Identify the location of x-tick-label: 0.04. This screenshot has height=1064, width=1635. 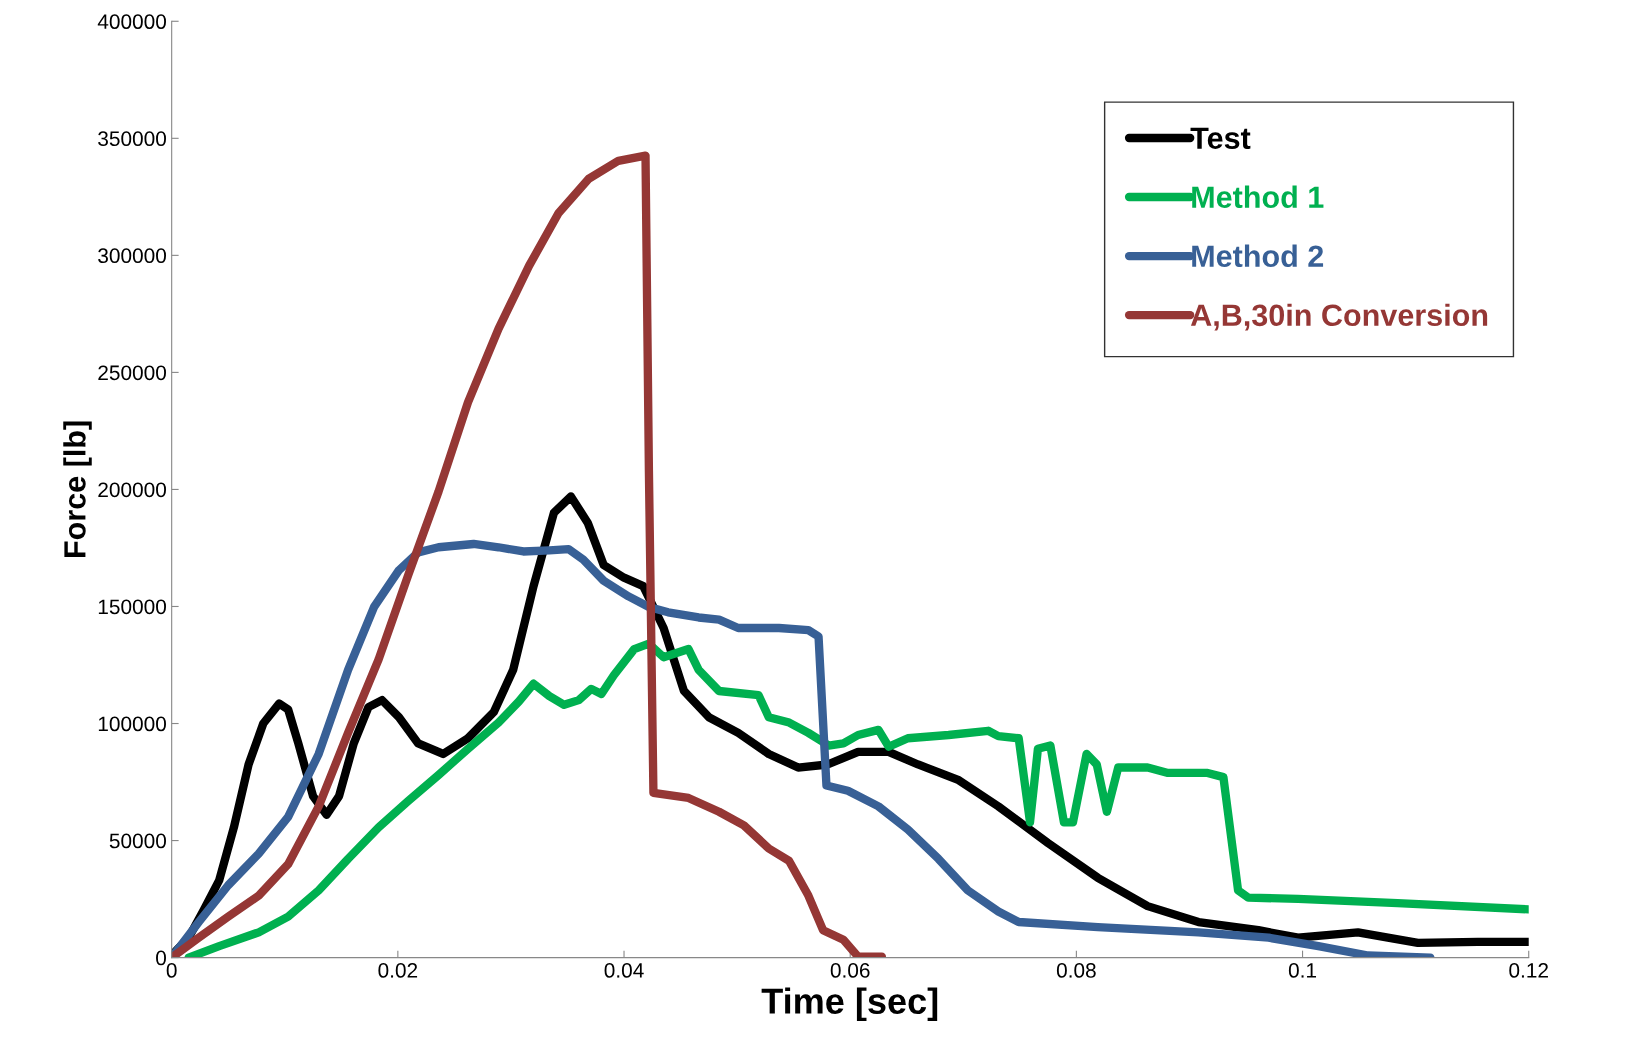
(624, 970).